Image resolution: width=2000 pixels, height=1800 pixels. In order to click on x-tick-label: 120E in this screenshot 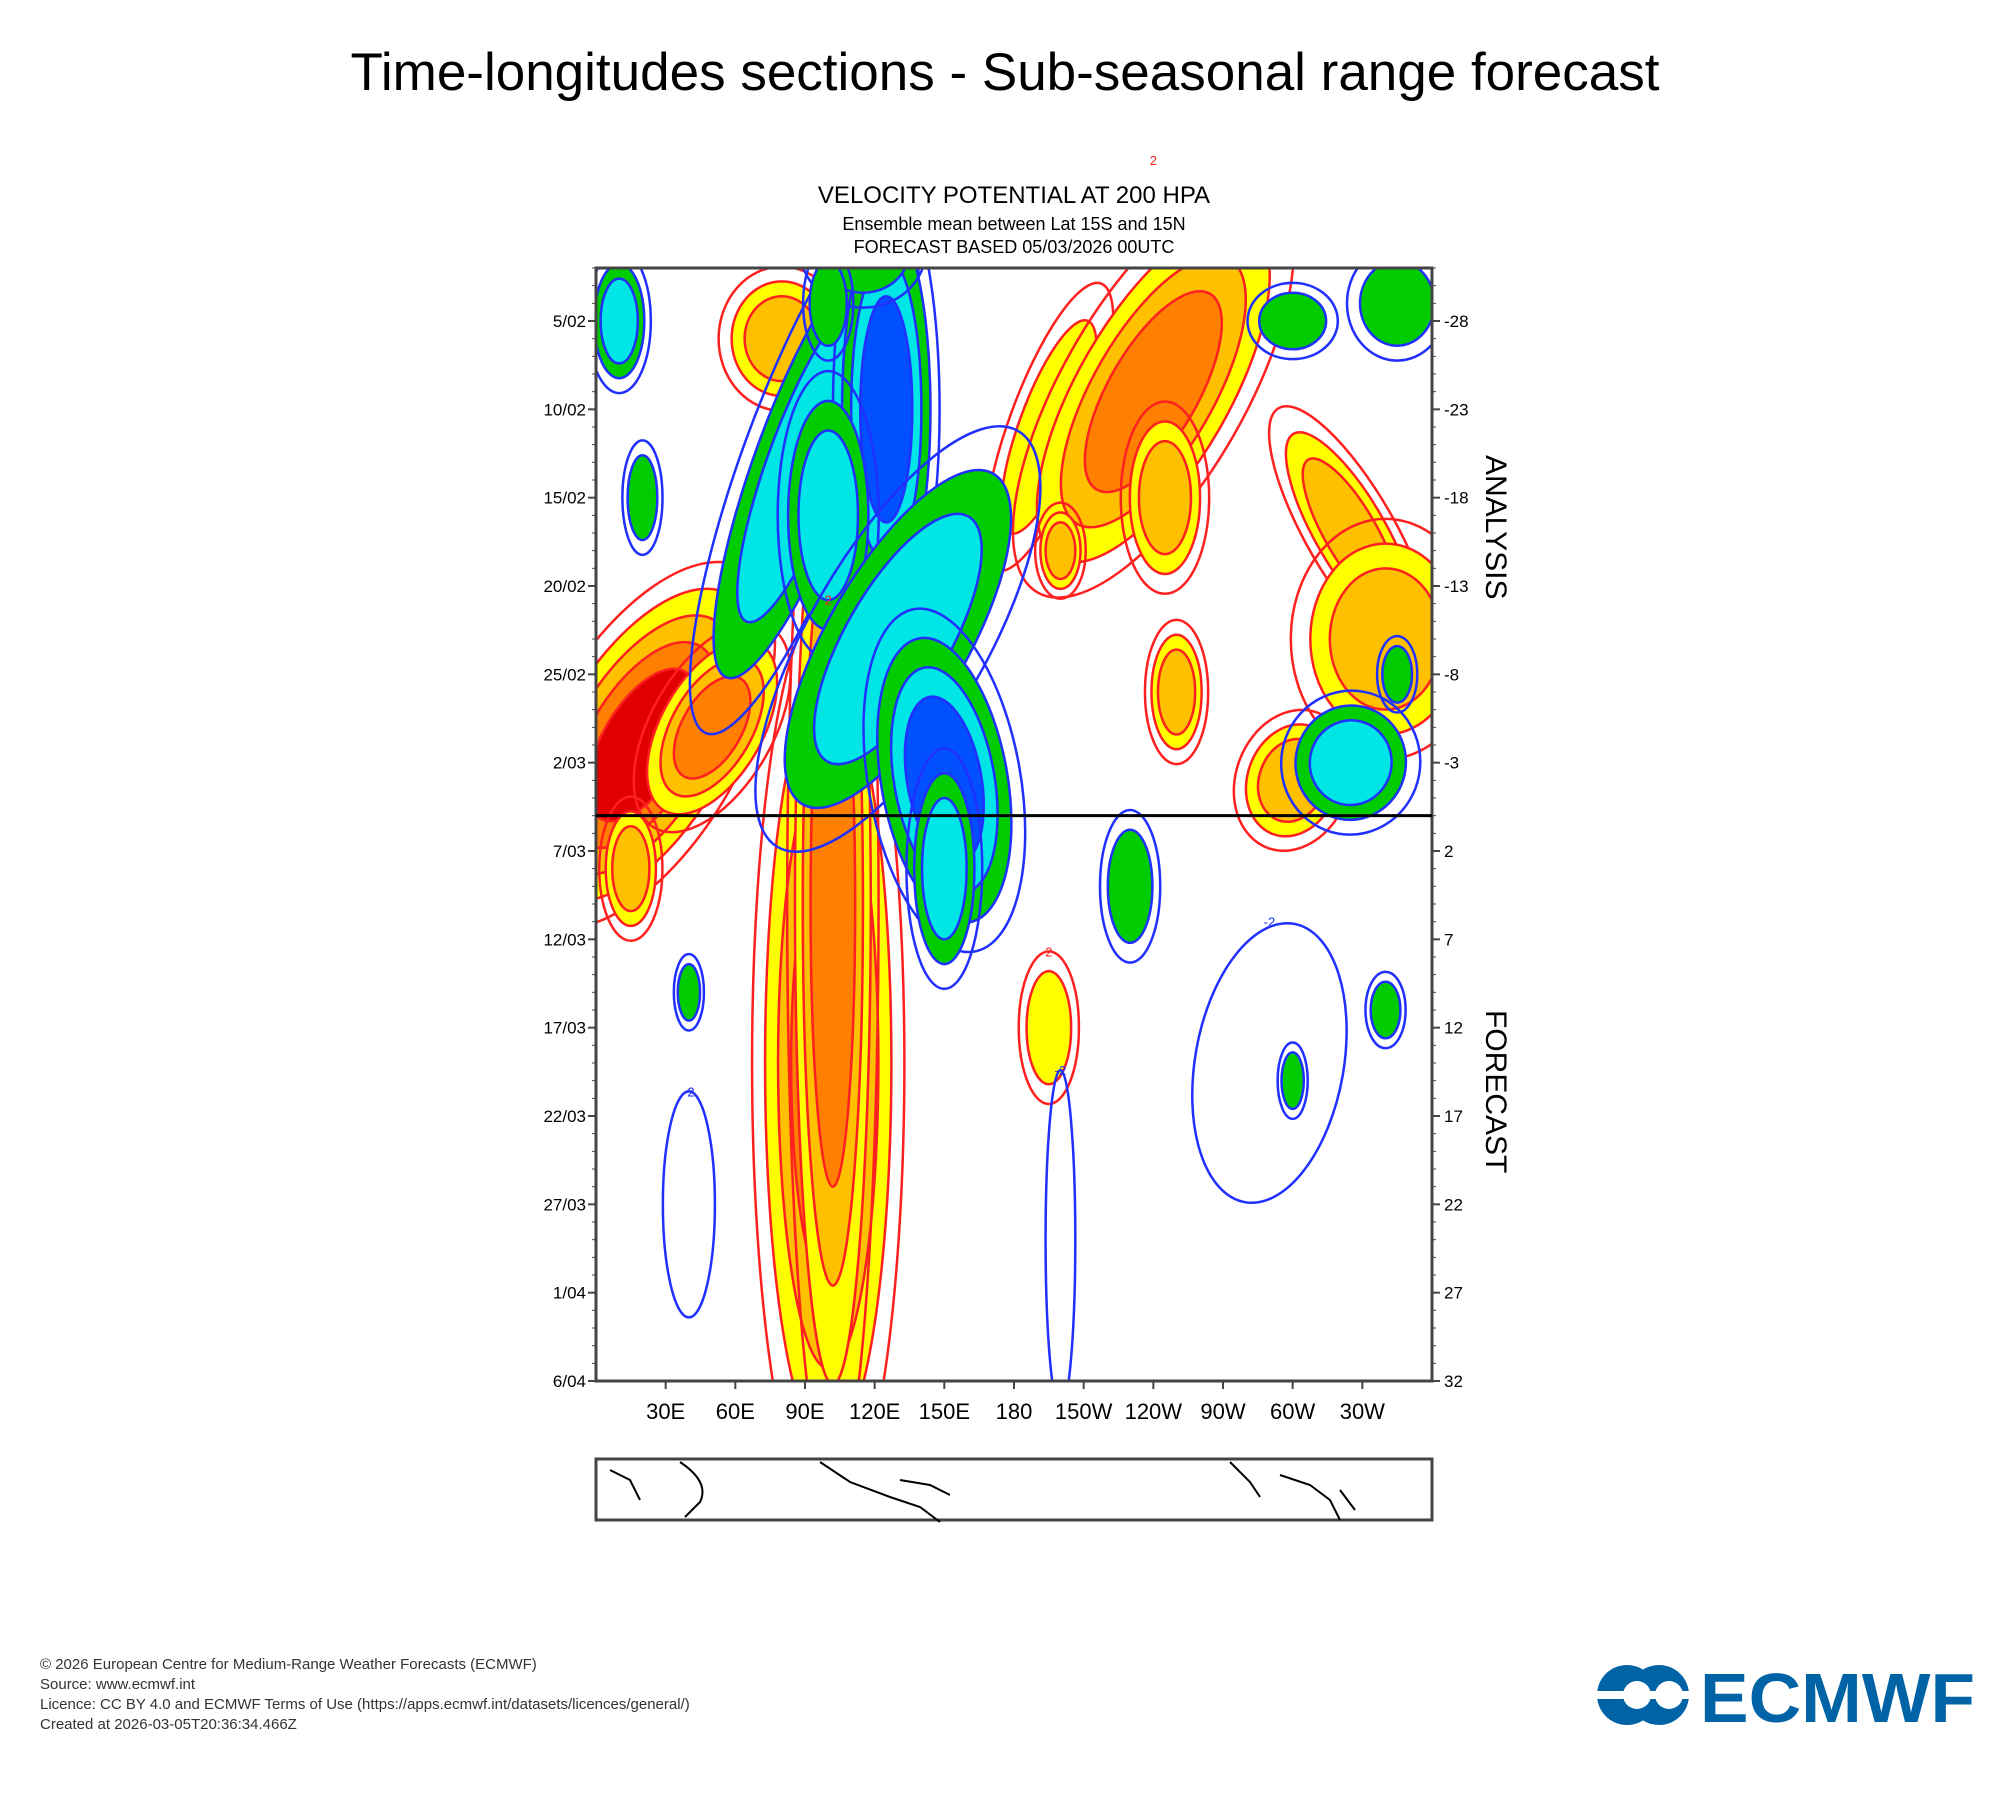, I will do `click(874, 1411)`.